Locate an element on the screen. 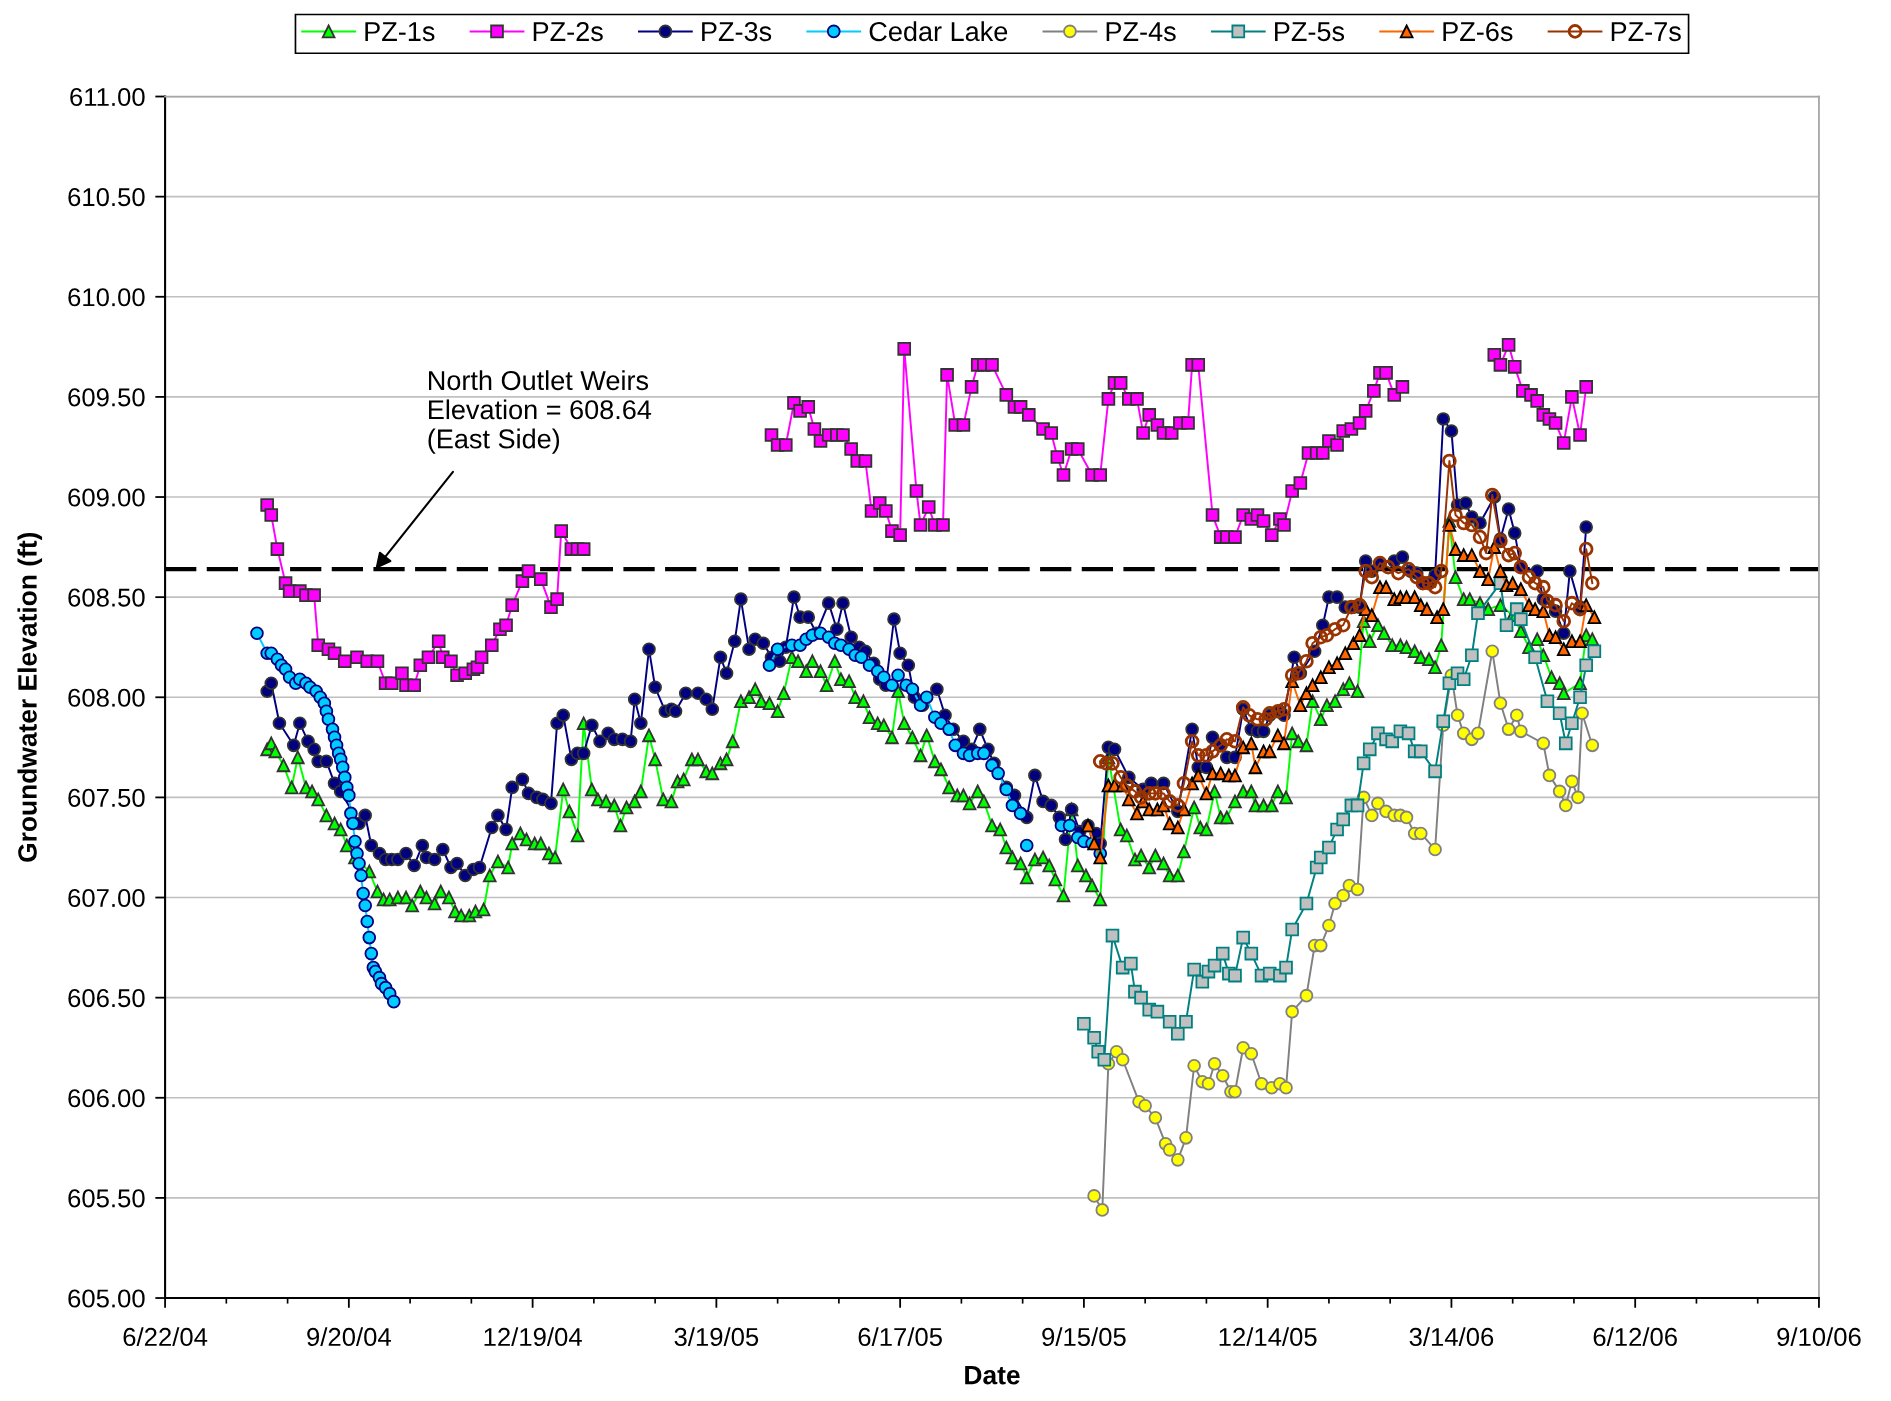 Image resolution: width=1891 pixels, height=1401 pixels. legend-label: PZ-3s is located at coordinates (737, 31).